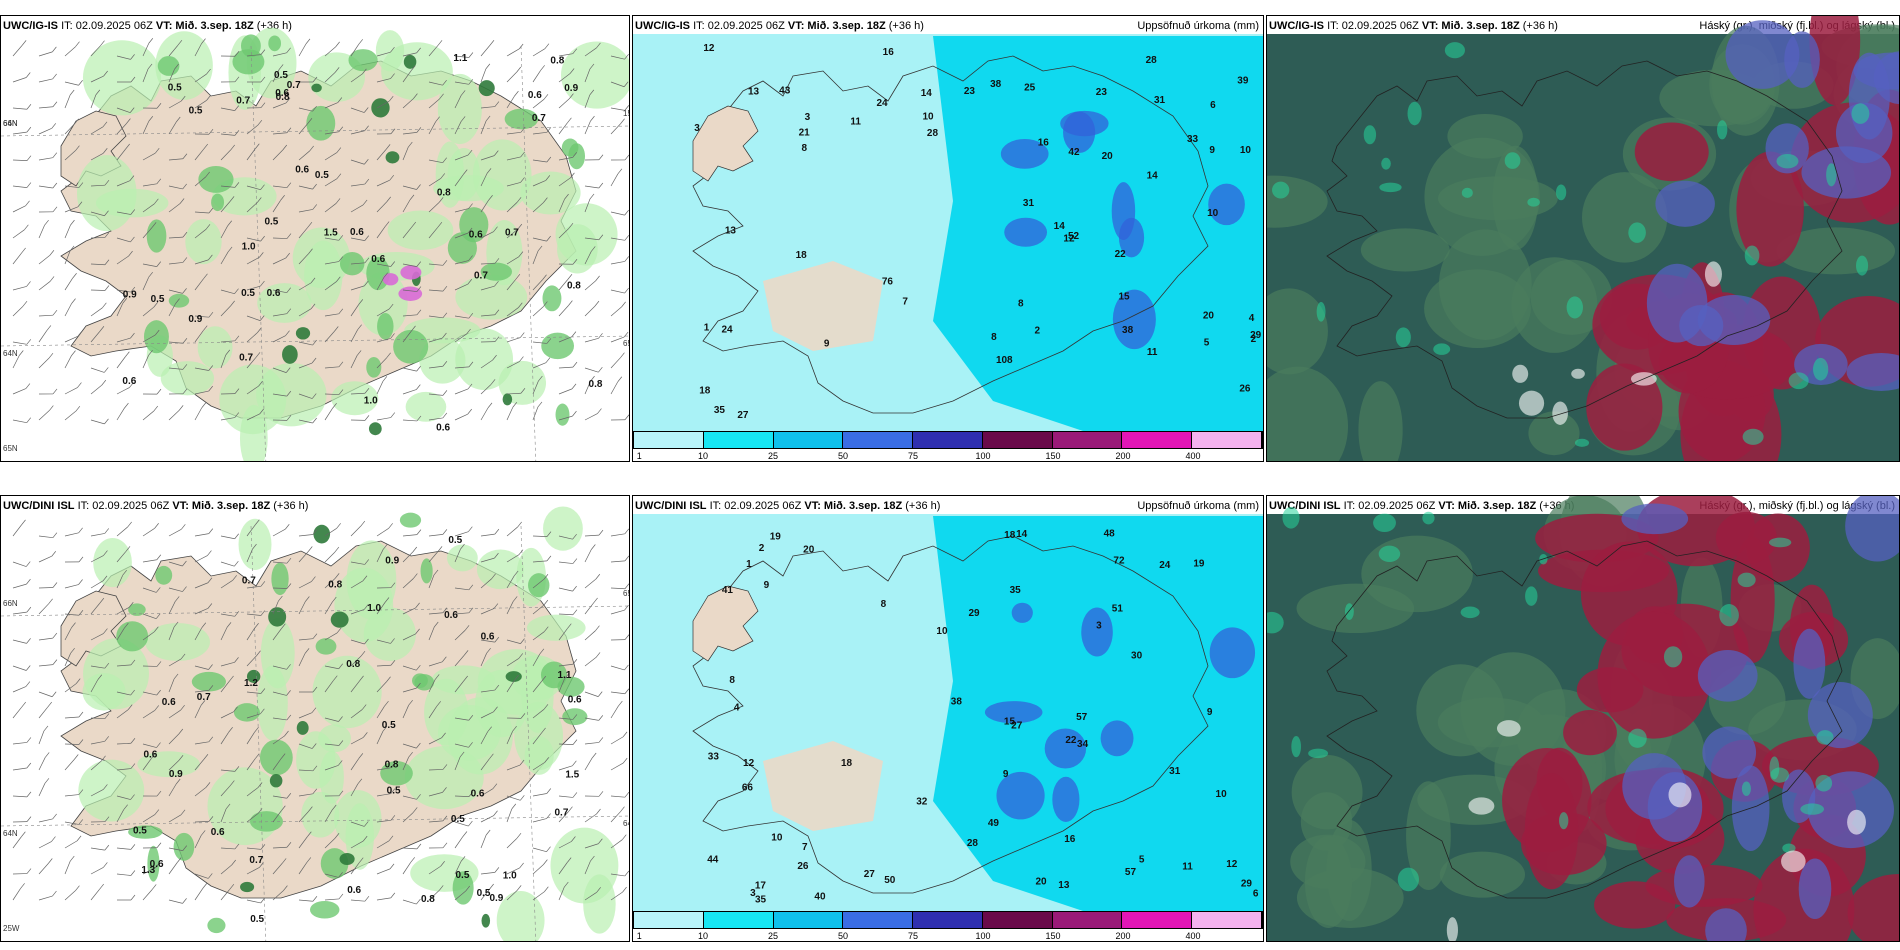  What do you see at coordinates (1193, 936) in the screenshot?
I see `colorbar-tick-label: 400` at bounding box center [1193, 936].